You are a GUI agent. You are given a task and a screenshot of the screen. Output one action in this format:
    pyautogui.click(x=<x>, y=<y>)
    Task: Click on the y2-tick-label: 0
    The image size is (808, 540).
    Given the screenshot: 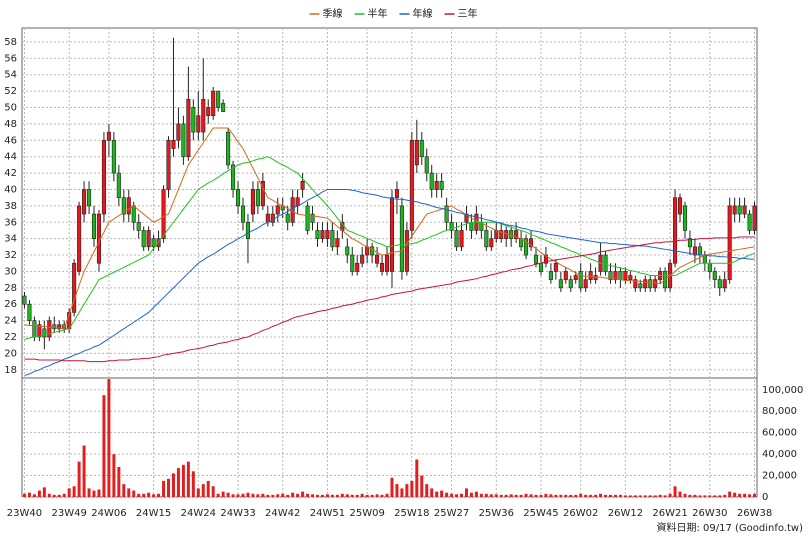 What is the action you would take?
    pyautogui.click(x=765, y=497)
    